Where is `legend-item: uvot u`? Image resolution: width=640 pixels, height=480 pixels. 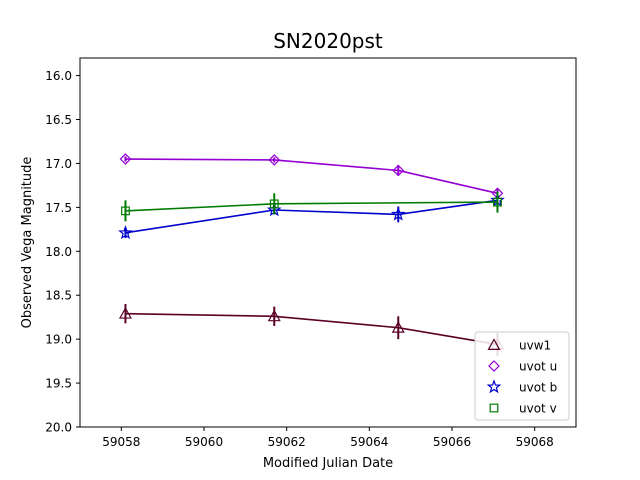
legend-item: uvot u is located at coordinates (522, 367).